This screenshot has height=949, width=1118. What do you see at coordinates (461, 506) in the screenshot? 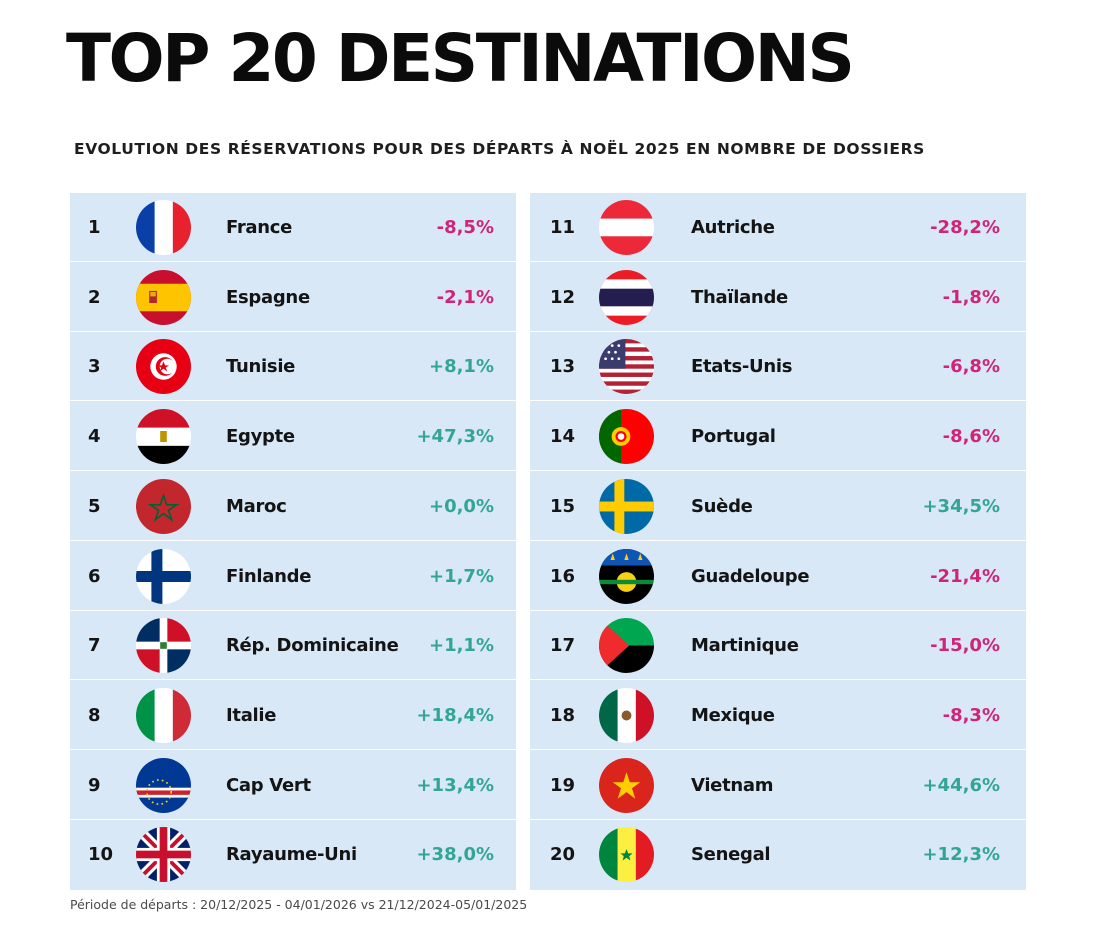
I see `evolution-value: +0,0%` at bounding box center [461, 506].